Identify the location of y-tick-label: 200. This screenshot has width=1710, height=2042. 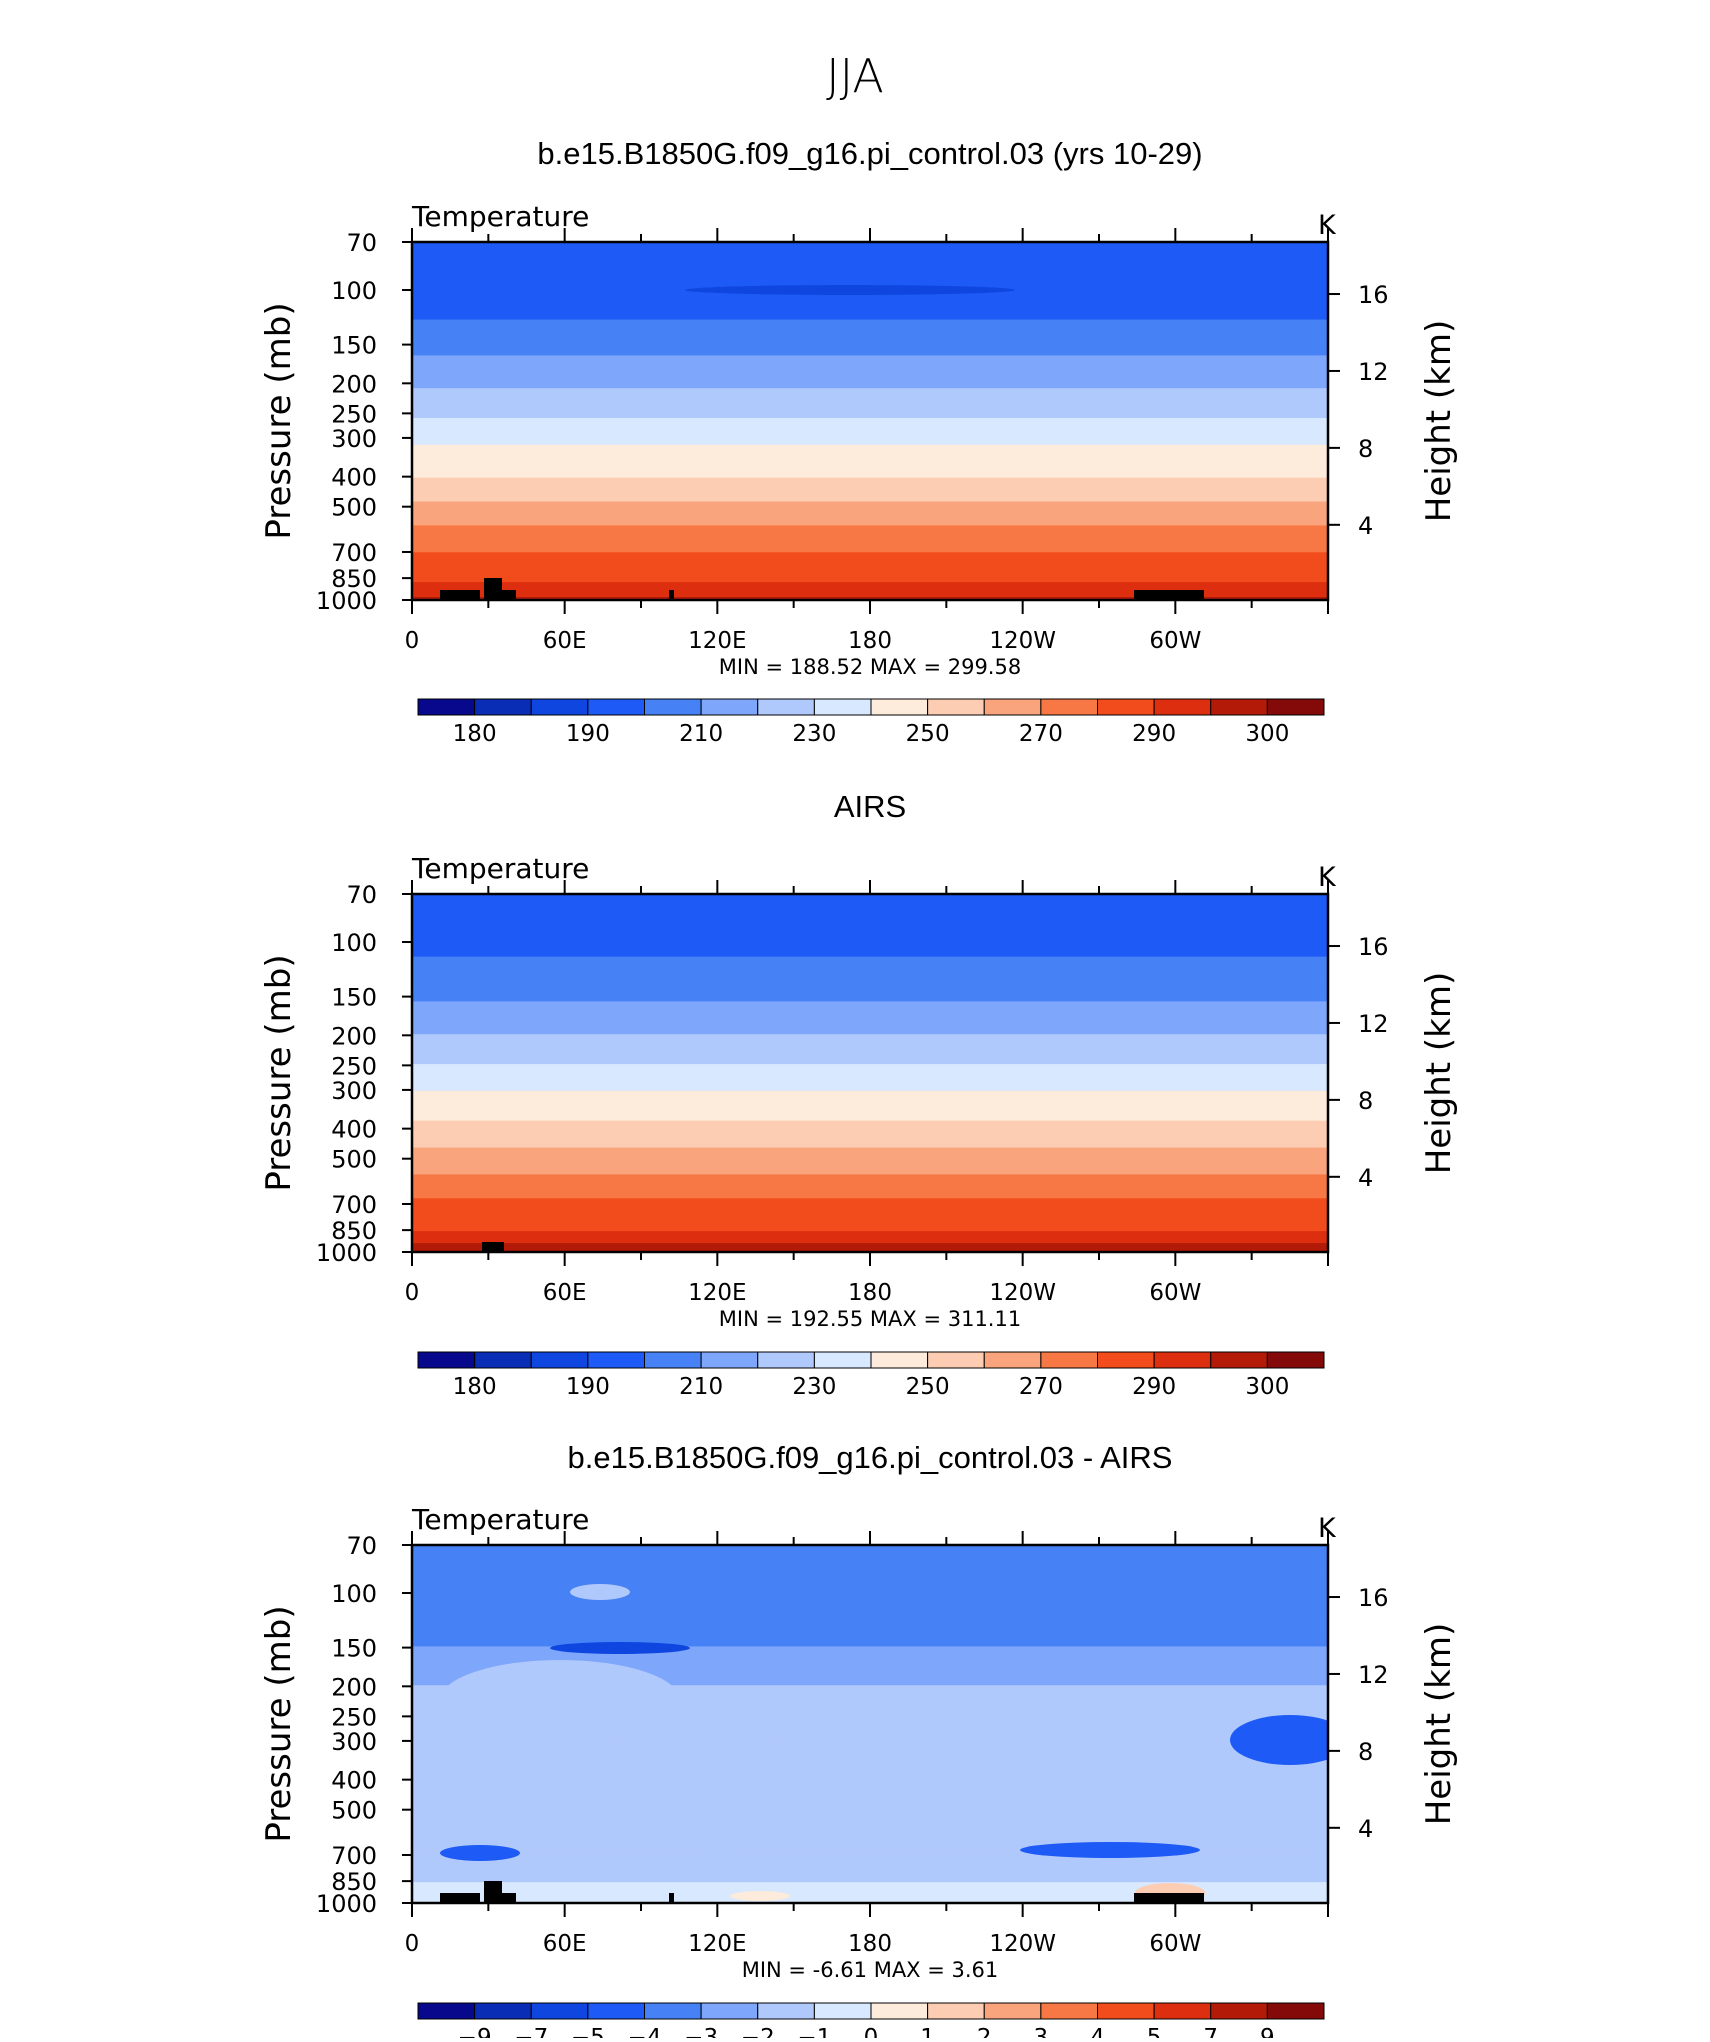
(354, 1036).